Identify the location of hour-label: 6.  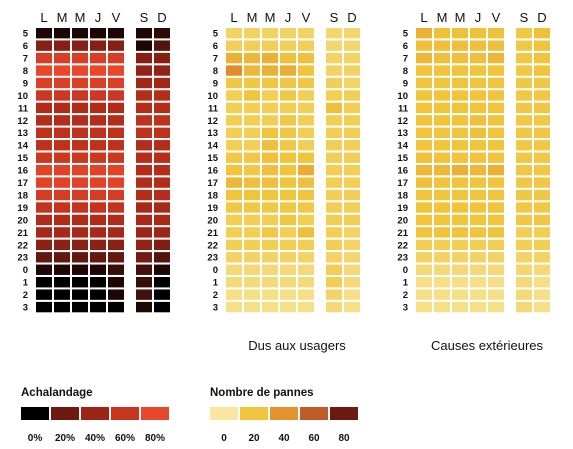
(215, 46).